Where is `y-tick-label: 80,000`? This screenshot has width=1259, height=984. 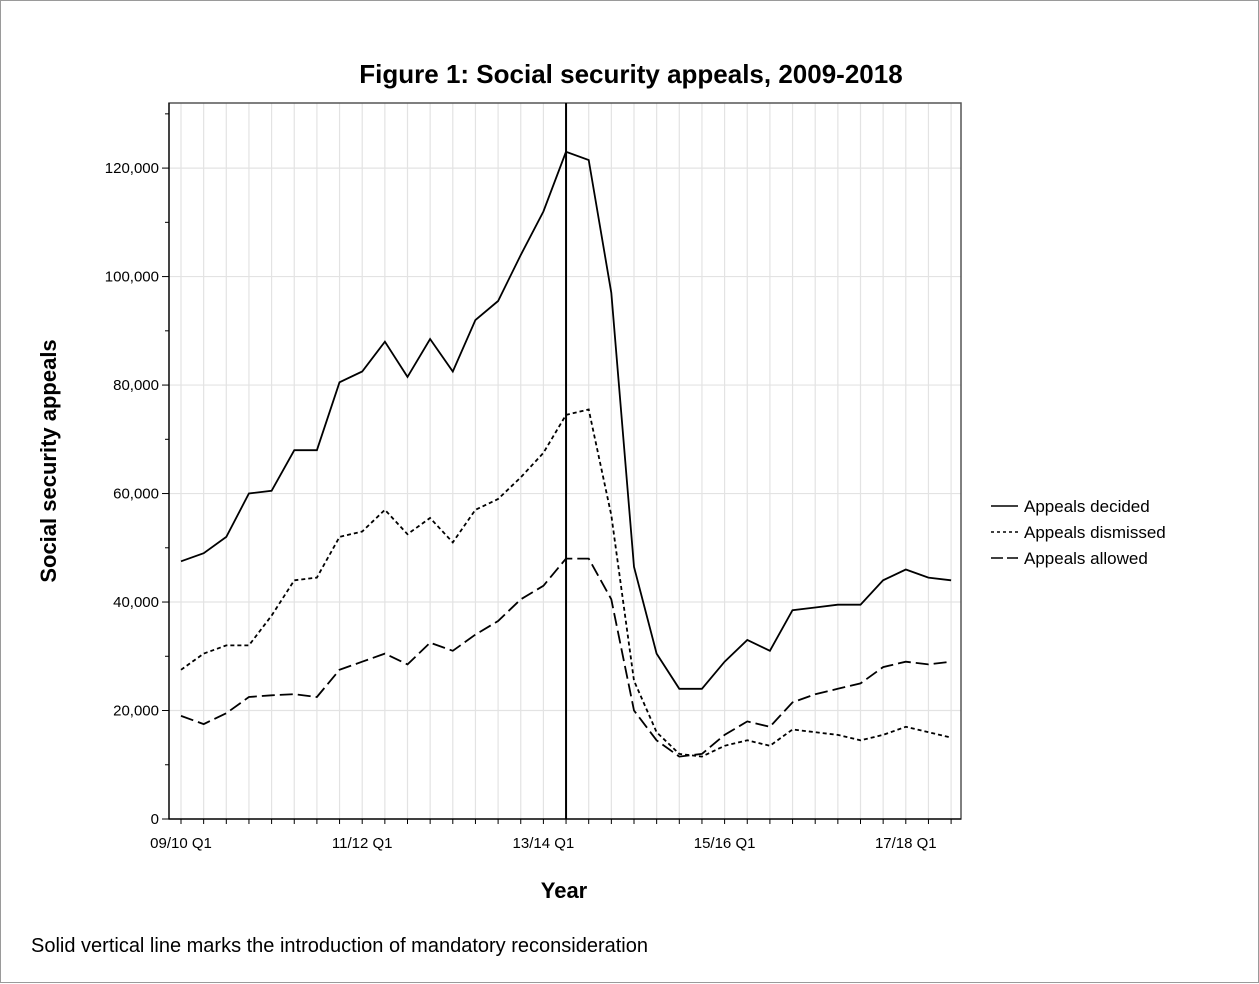
y-tick-label: 80,000 is located at coordinates (136, 385).